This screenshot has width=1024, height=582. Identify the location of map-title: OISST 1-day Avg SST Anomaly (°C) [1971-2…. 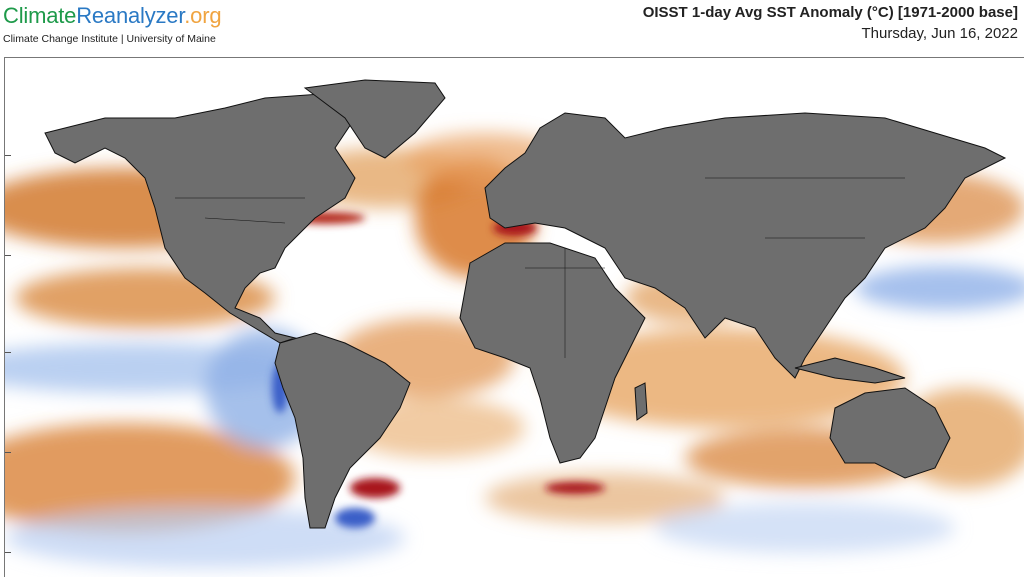
(830, 12).